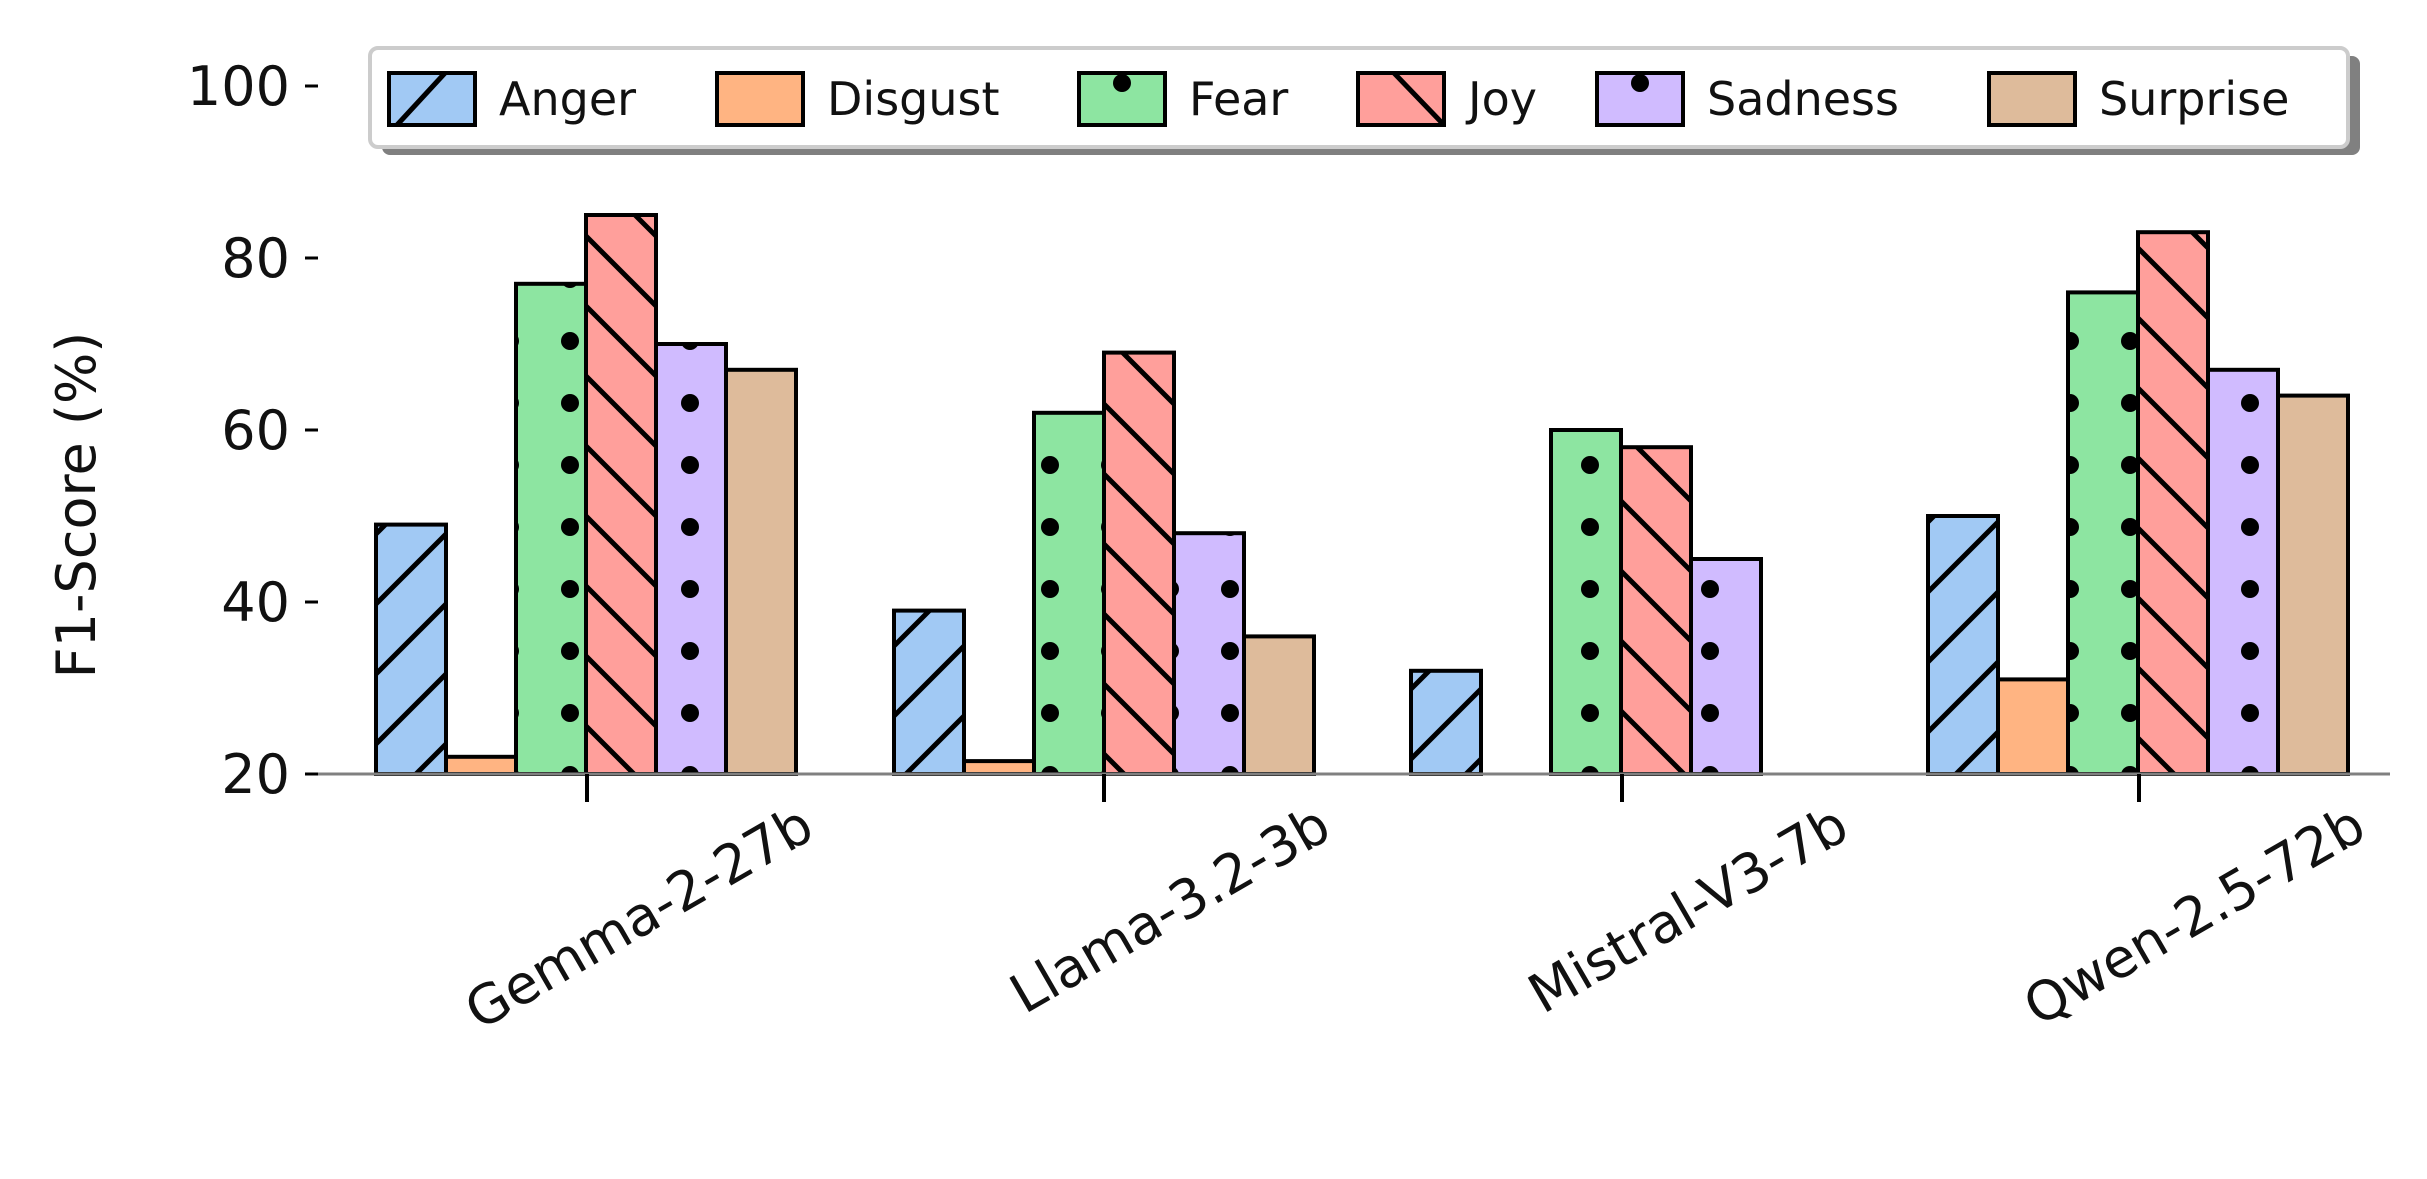 This screenshot has height=1179, width=2427. I want to click on x-tick-label: Llama-3.2-3b, so click(1170, 909).